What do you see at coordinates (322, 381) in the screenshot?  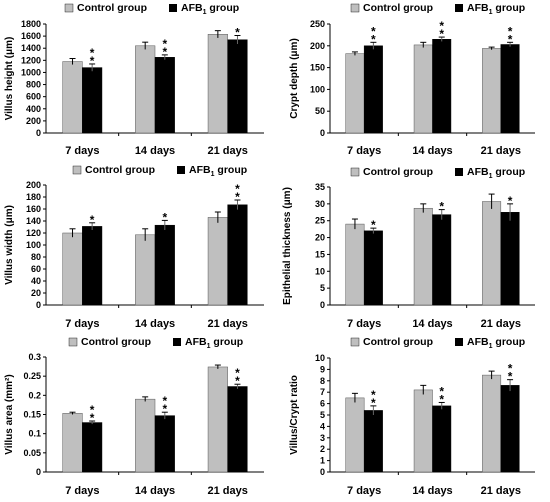 I see `y-tick-label: 8` at bounding box center [322, 381].